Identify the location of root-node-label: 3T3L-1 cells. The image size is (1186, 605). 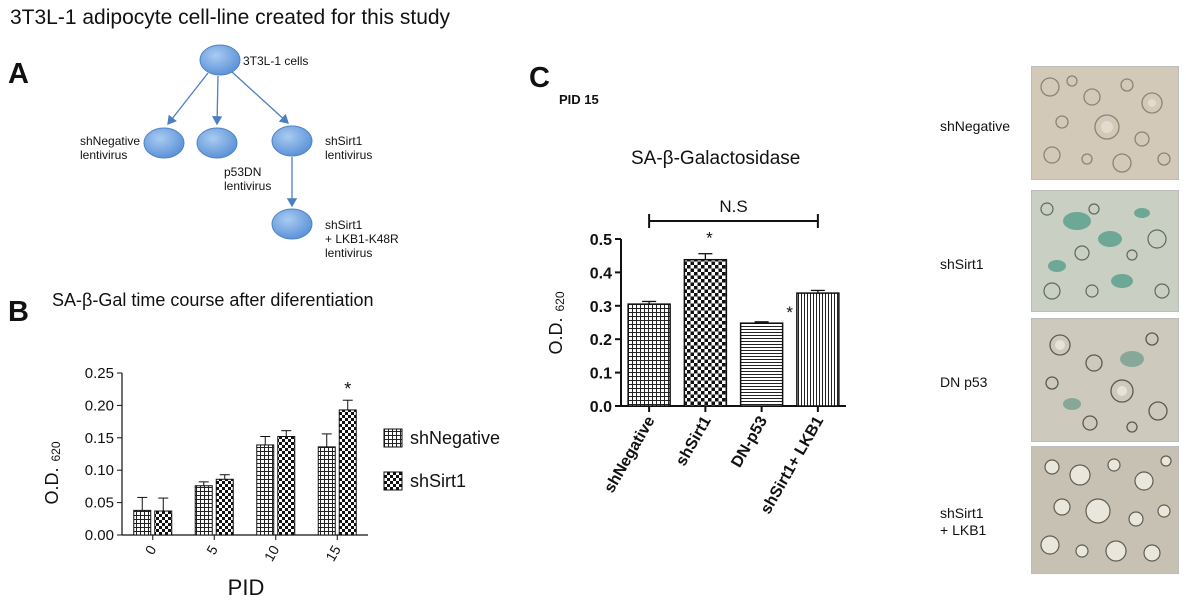
(276, 61).